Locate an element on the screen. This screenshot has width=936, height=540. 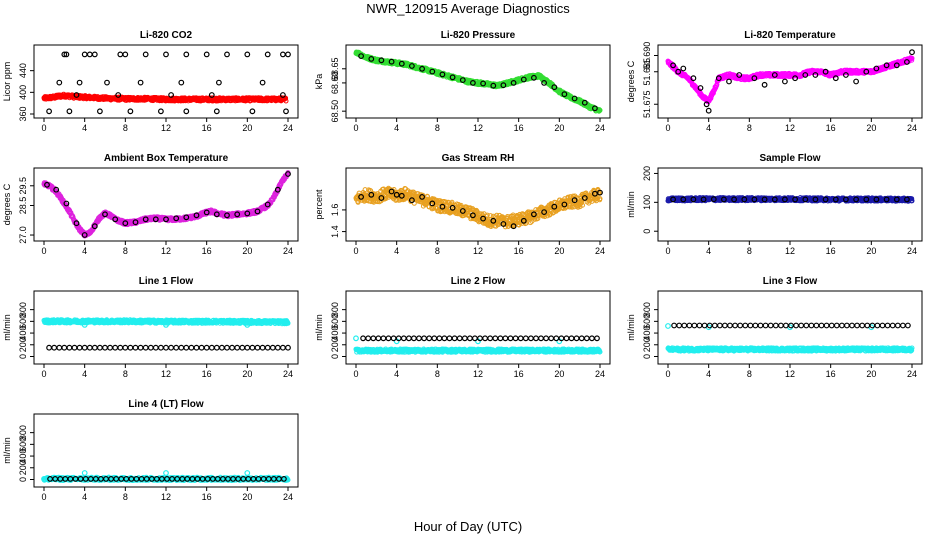
y-axis-label: degrees C is located at coordinates (7, 204).